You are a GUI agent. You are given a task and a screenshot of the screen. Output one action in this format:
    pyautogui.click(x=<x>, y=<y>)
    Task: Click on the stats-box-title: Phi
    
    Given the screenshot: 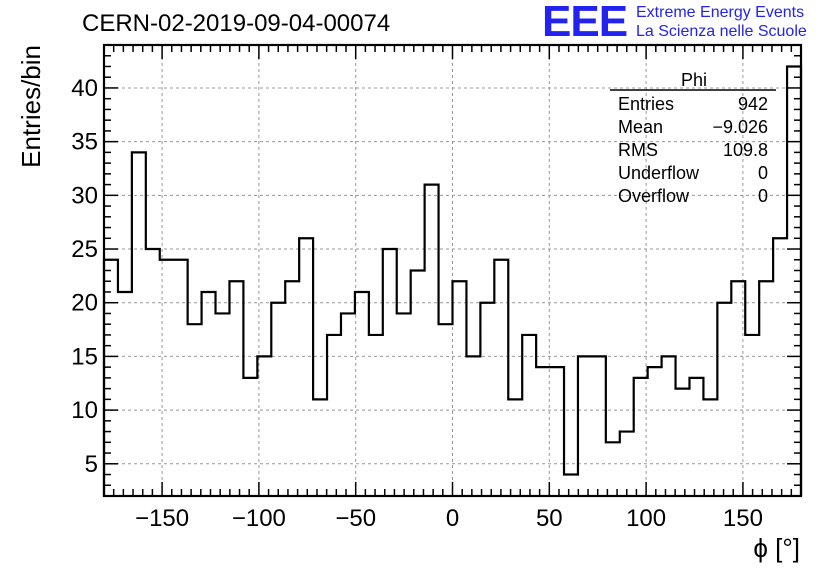 What is the action you would take?
    pyautogui.click(x=694, y=80)
    